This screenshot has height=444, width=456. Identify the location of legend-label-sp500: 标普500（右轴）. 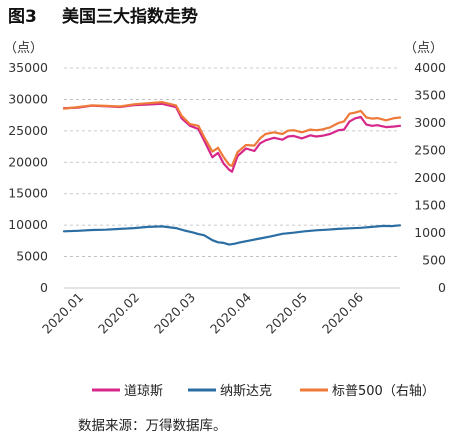
(383, 391).